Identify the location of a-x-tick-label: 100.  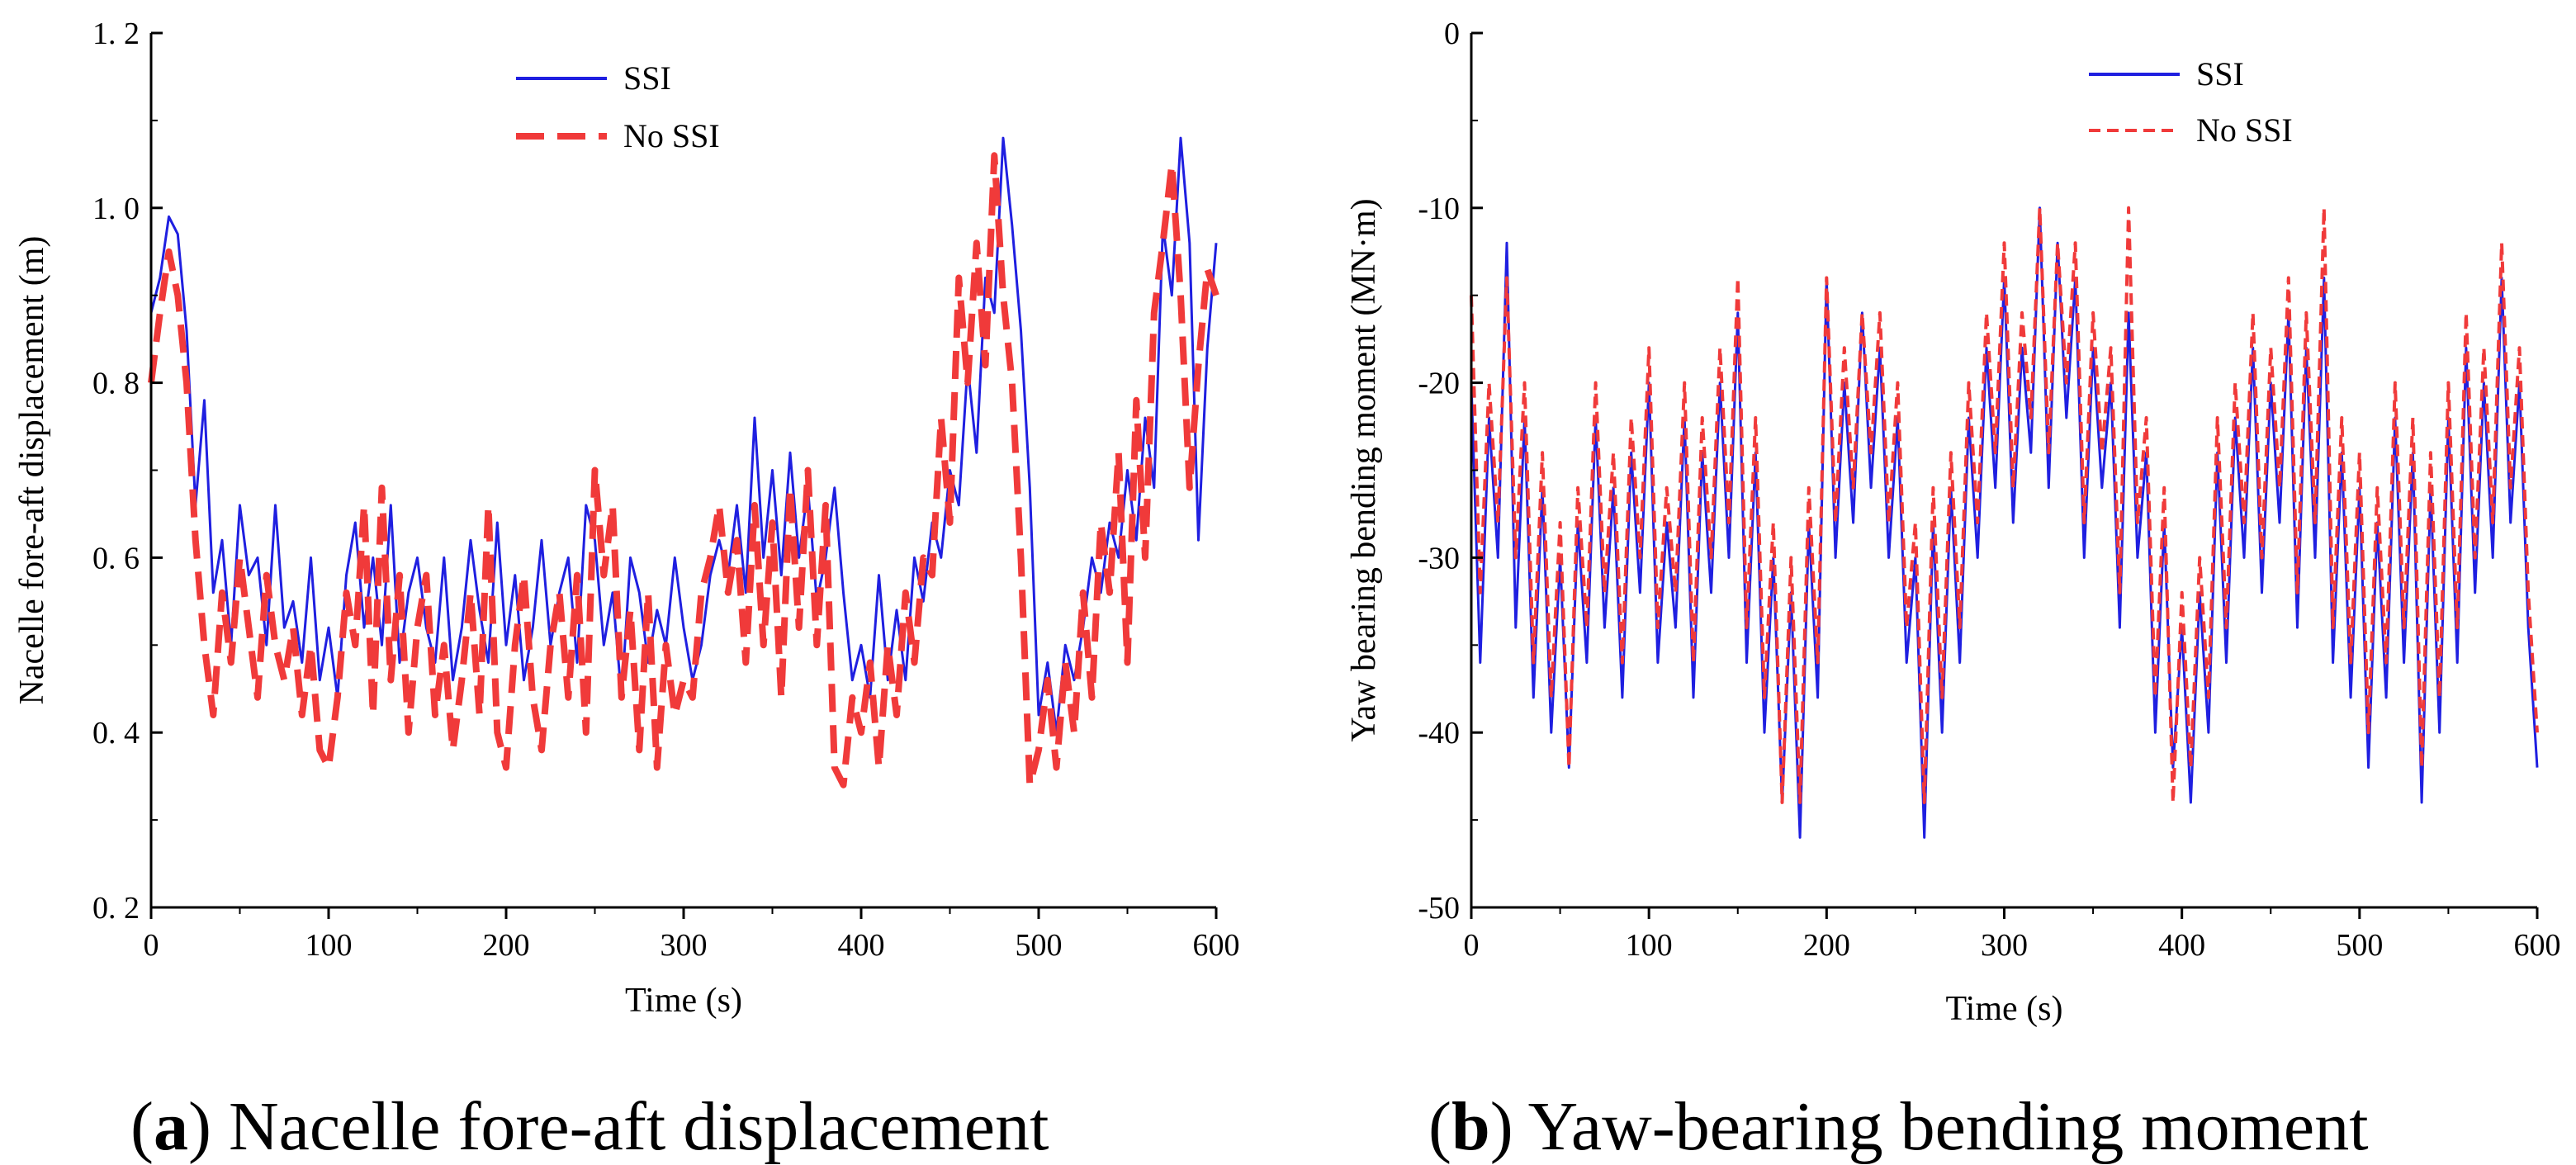
(329, 945).